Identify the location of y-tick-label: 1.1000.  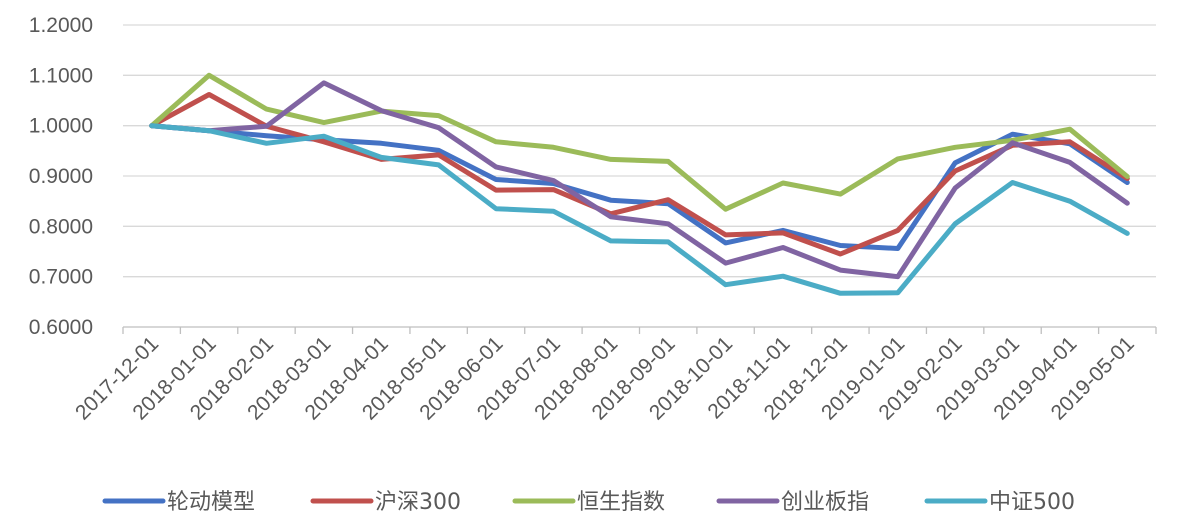
(61, 75).